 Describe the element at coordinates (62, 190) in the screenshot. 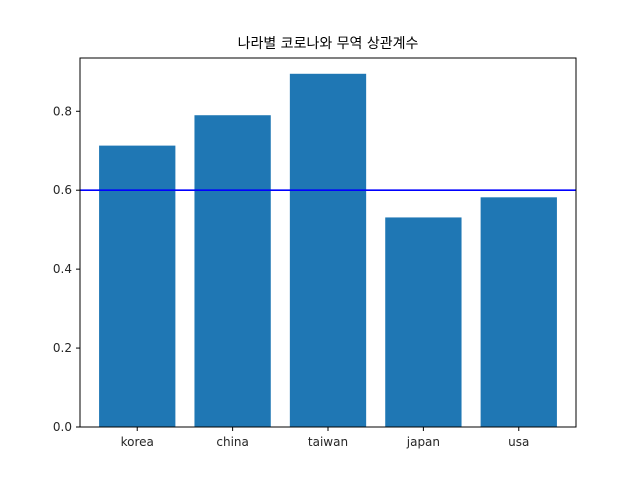

I see `y-tick-label: 0.6` at that location.